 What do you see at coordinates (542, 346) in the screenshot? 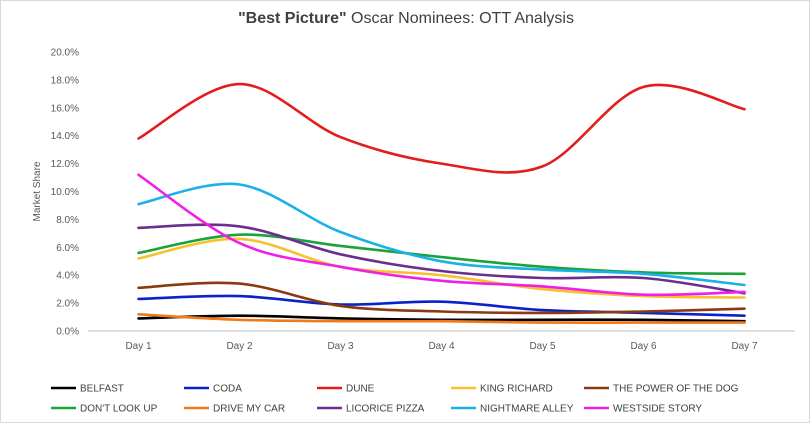
I see `x-tick-label: Day 5` at bounding box center [542, 346].